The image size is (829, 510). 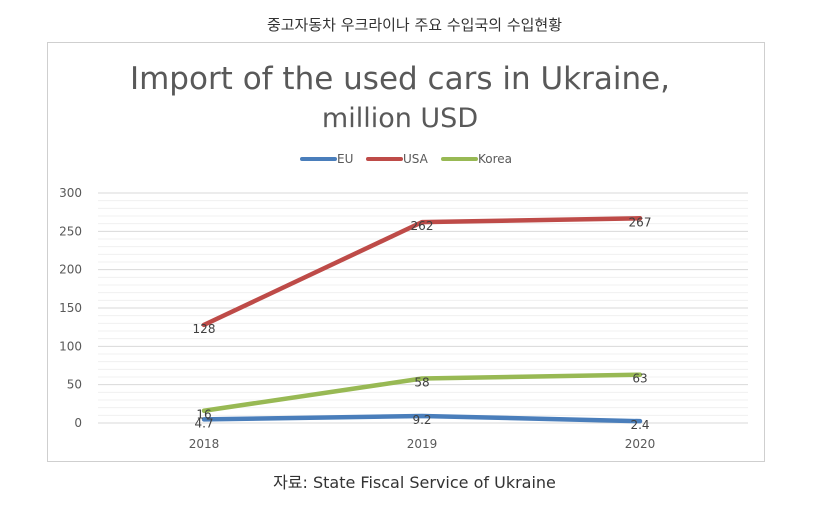 What do you see at coordinates (203, 415) in the screenshot?
I see `data-label-korea: 16` at bounding box center [203, 415].